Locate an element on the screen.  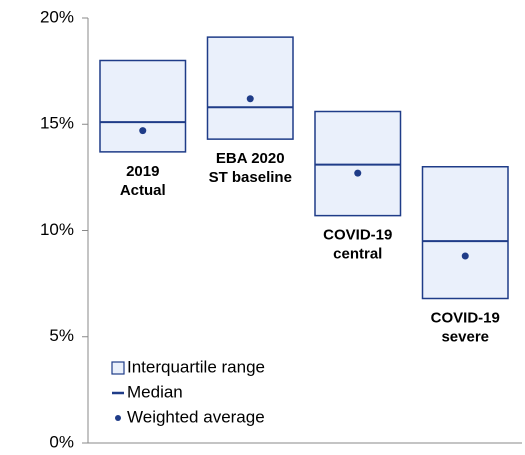
y-tick-label: 20% is located at coordinates (57, 16).